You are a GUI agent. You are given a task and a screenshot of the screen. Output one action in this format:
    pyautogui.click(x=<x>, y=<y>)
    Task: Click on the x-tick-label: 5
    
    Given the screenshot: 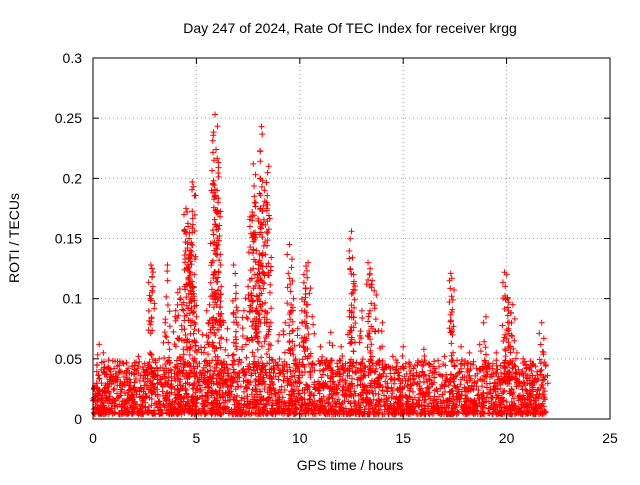 What is the action you would take?
    pyautogui.click(x=197, y=438)
    